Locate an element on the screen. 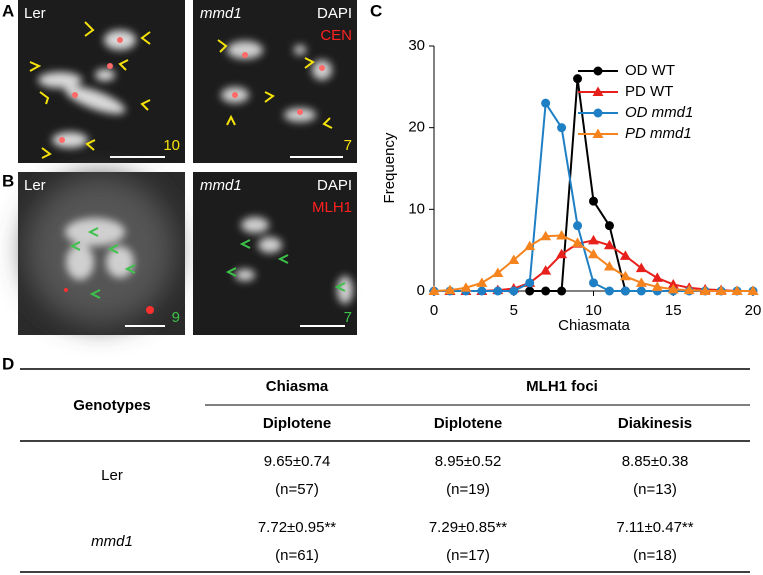  table-cell: 9.65±0.74 is located at coordinates (297, 461).